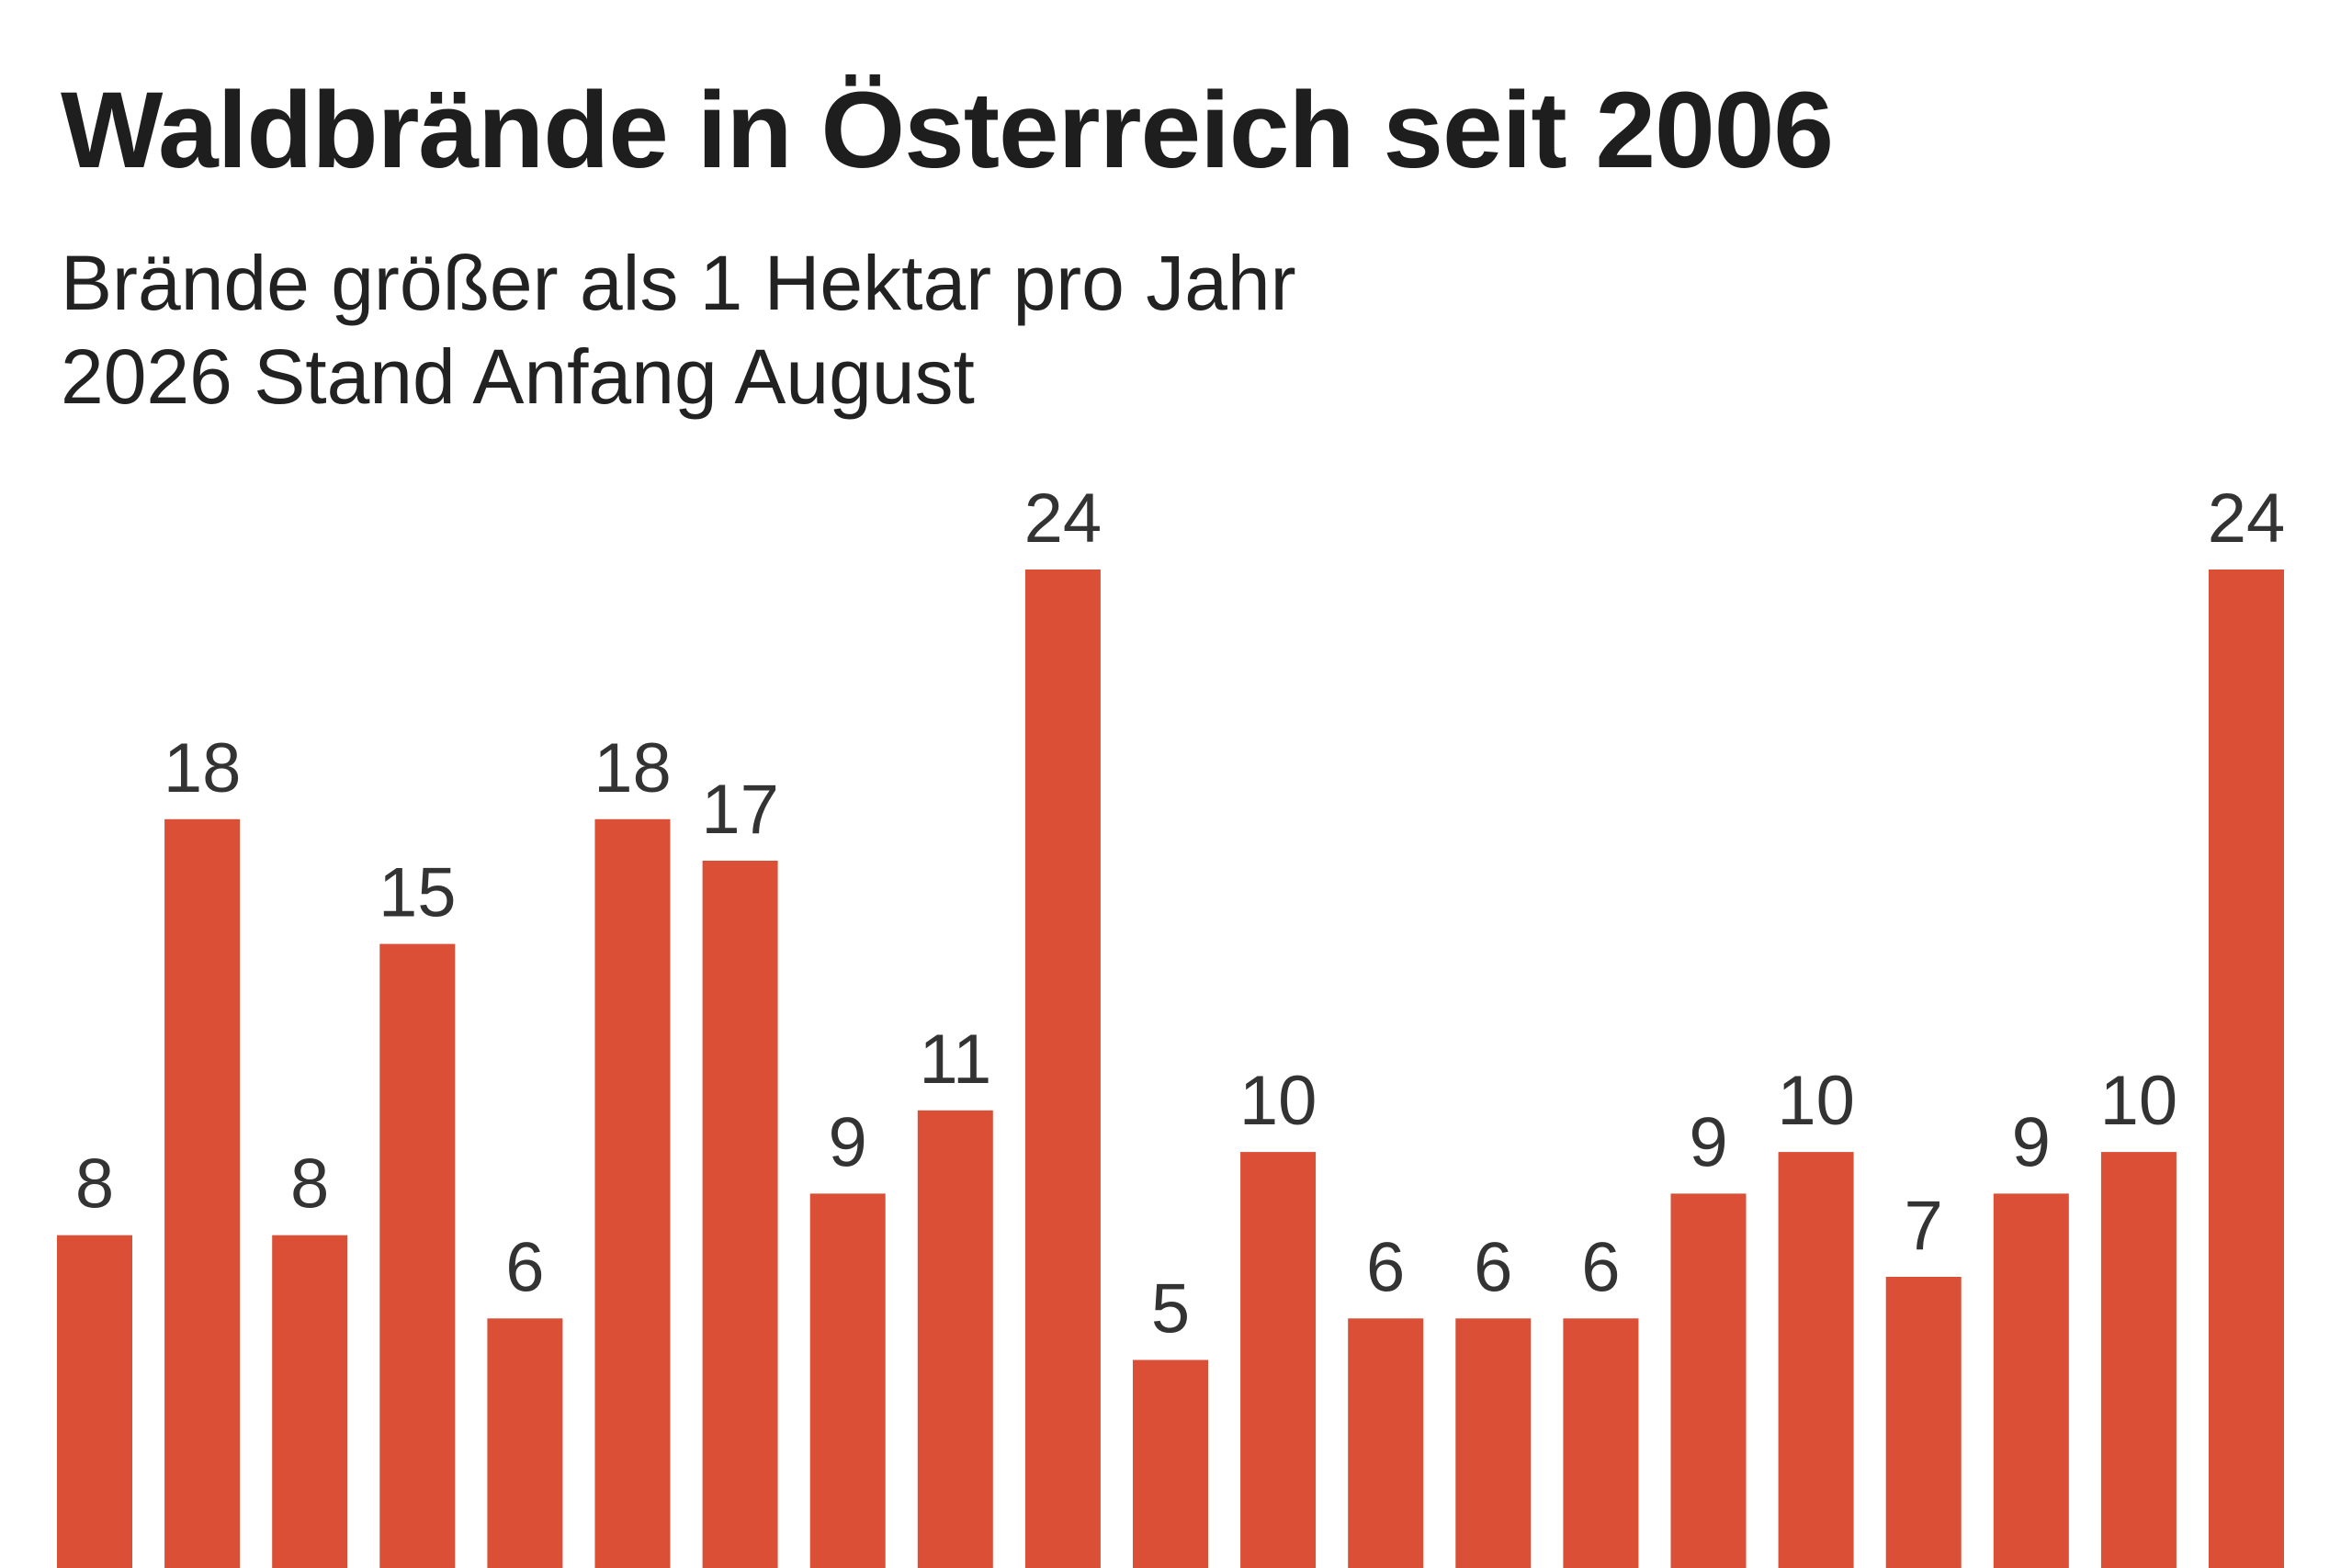 Image resolution: width=2352 pixels, height=1568 pixels. I want to click on chart-subtitle-line-1: Brände größer als 1 Hektar pro Jahr, so click(679, 283).